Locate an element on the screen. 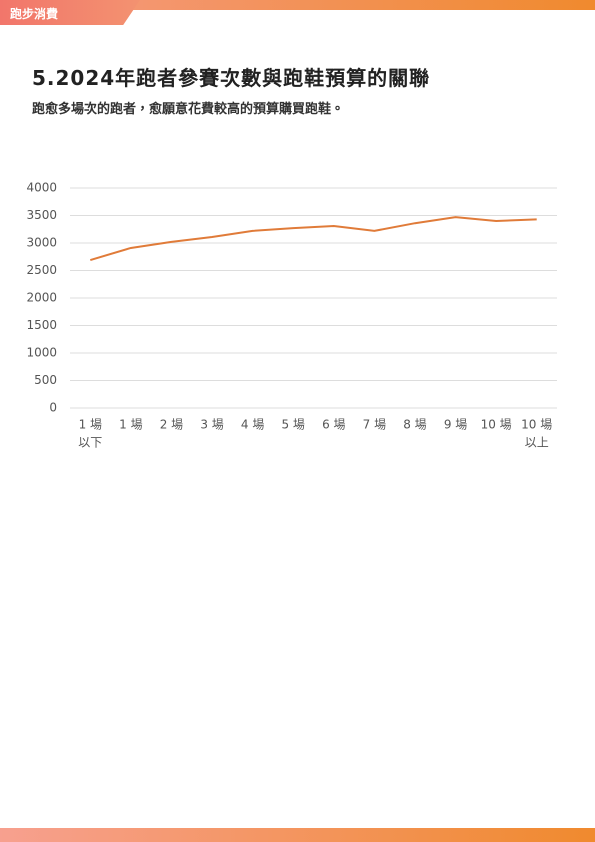  x-tick-label: 6 場 is located at coordinates (333, 425).